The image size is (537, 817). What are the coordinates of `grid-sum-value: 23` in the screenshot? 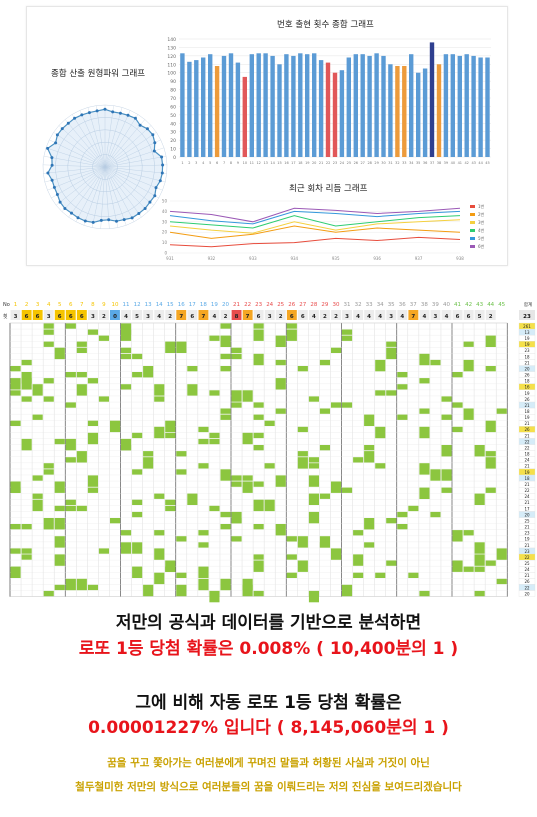 It's located at (527, 551).